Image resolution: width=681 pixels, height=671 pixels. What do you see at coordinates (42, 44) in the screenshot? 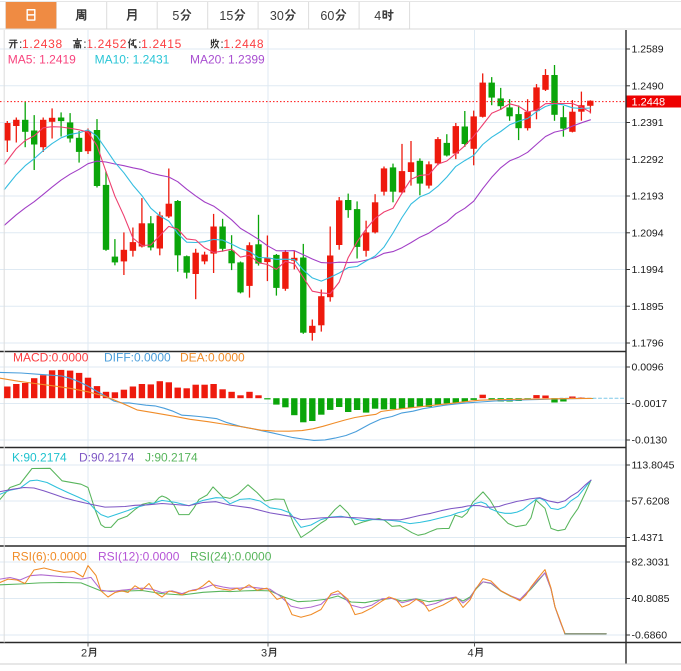
I see `svg-text: 1.2438` at bounding box center [42, 44].